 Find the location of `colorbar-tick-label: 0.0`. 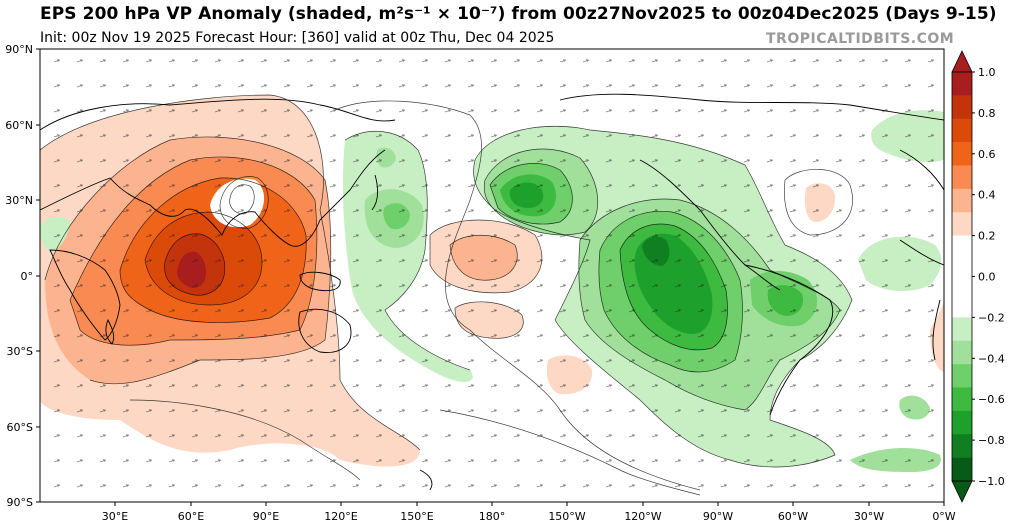

colorbar-tick-label: 0.0 is located at coordinates (987, 277).